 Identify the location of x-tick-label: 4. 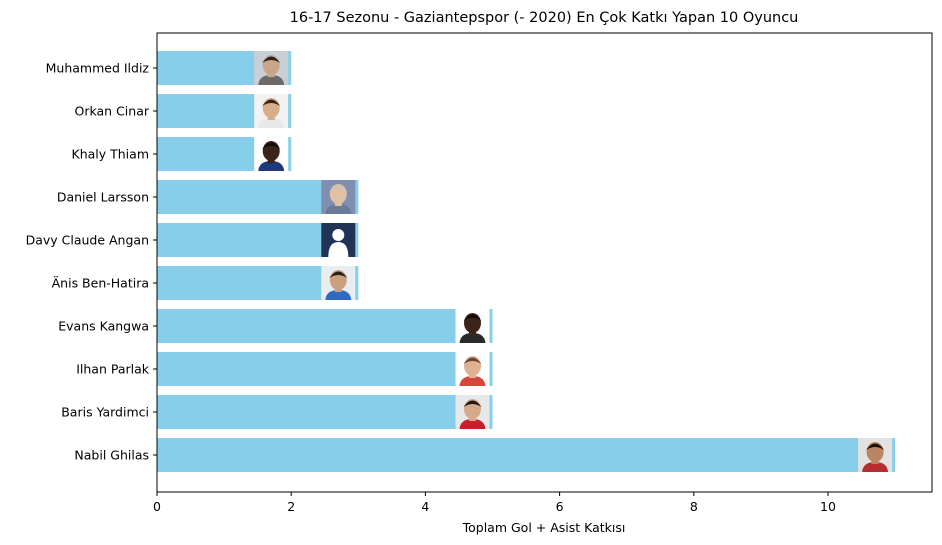
(425, 506).